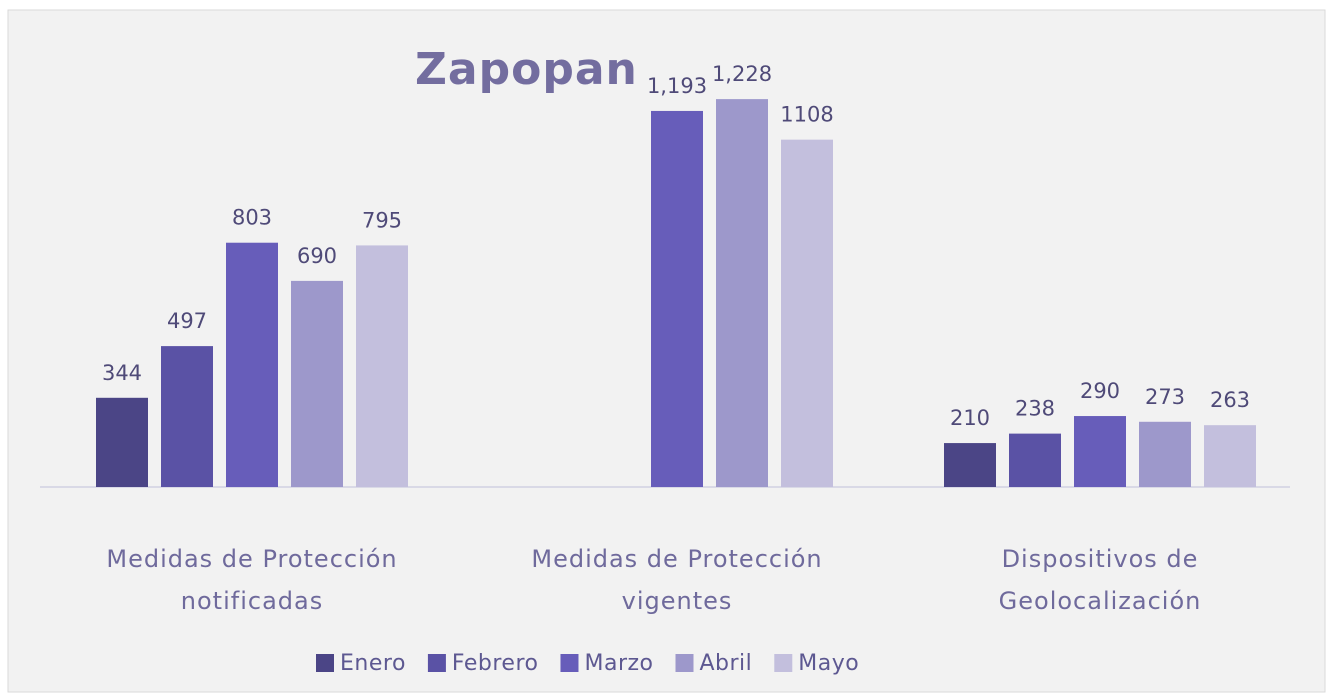 The width and height of the screenshot is (1333, 700). Describe the element at coordinates (122, 373) in the screenshot. I see `data-label: 344` at that location.